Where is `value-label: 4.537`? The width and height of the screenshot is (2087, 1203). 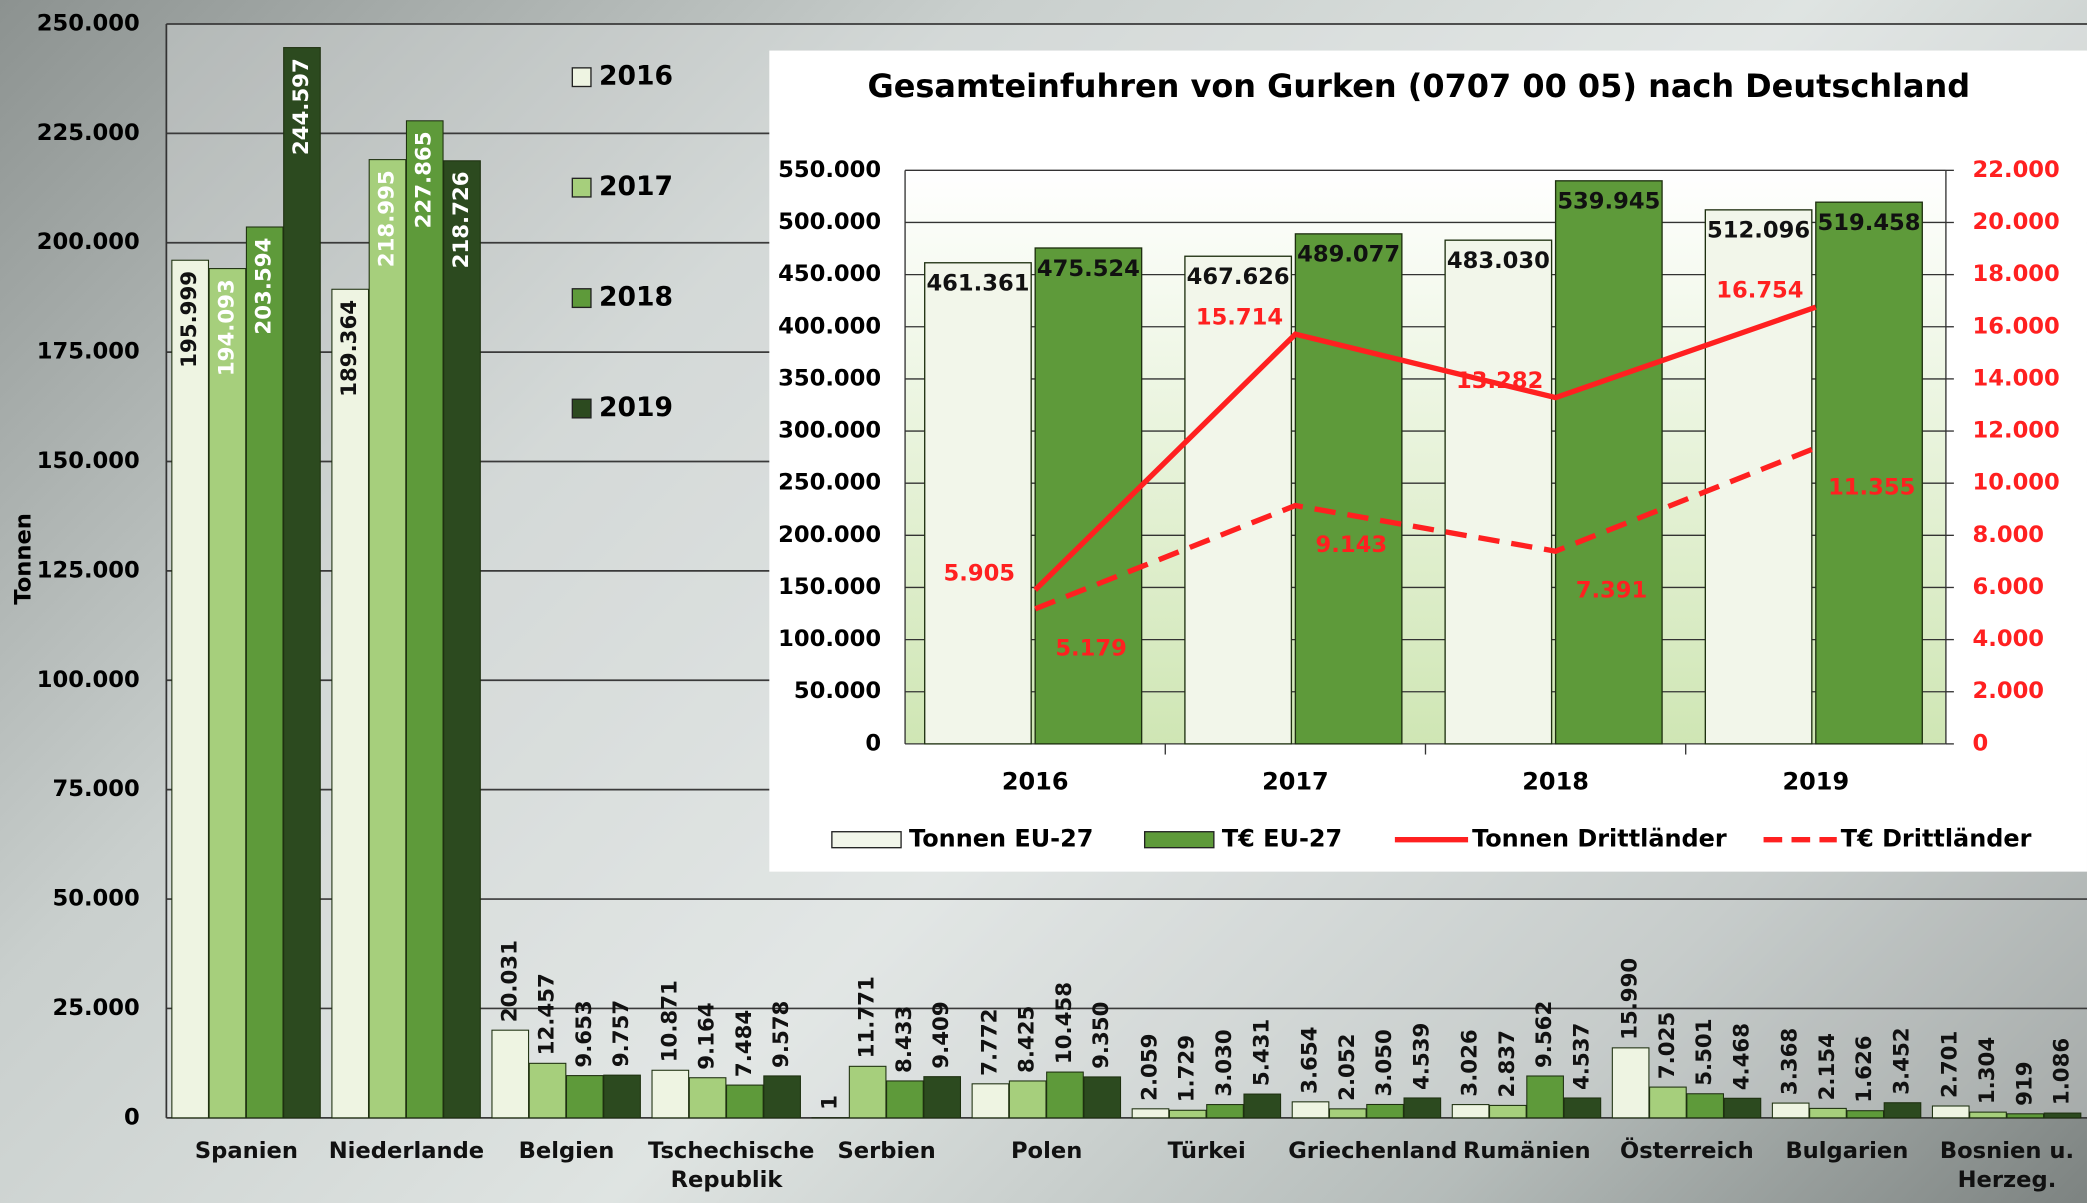
value-label: 4.537 is located at coordinates (1581, 1056).